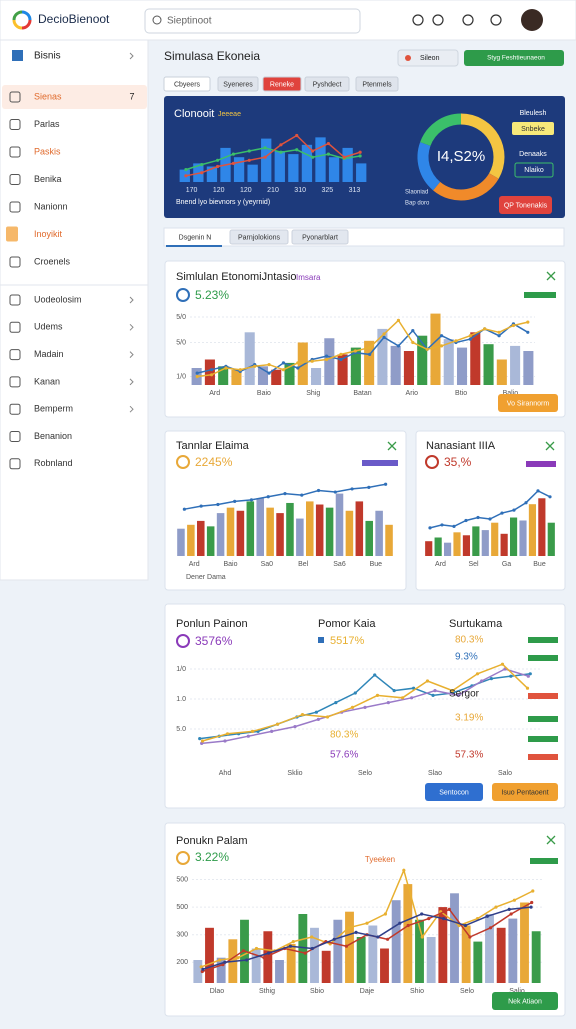  What do you see at coordinates (48, 179) in the screenshot?
I see `menu-item: Benika` at bounding box center [48, 179].